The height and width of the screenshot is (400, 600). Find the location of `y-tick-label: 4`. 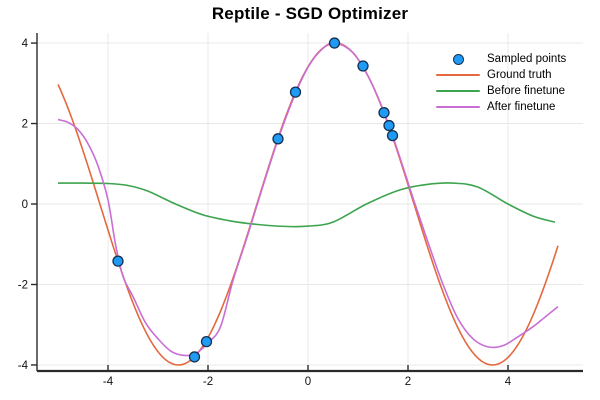

y-tick-label: 4 is located at coordinates (25, 44).